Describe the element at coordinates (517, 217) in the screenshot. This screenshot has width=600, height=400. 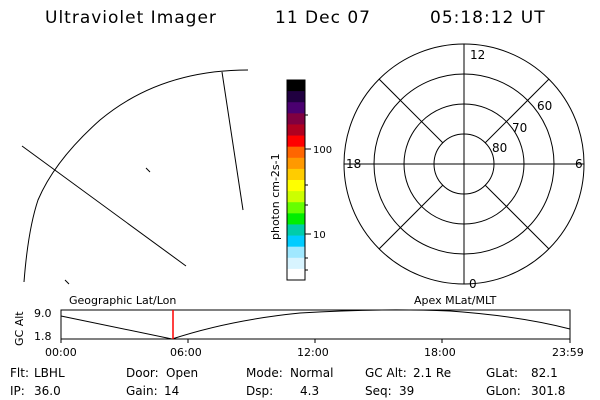
I see `polar-diag-se` at that location.